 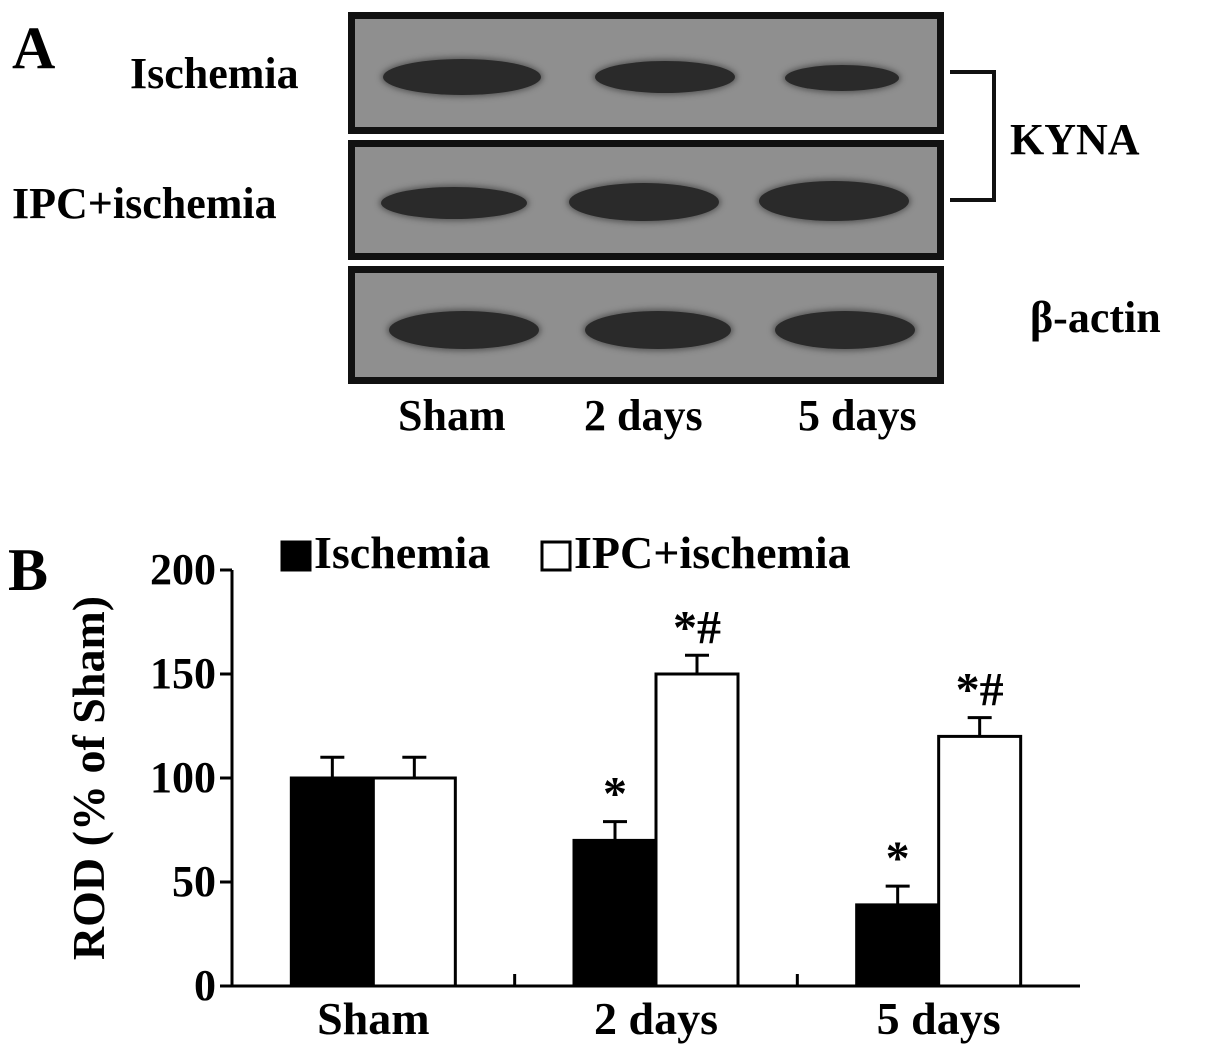 I want to click on blot-beta-actin, so click(x=646, y=325).